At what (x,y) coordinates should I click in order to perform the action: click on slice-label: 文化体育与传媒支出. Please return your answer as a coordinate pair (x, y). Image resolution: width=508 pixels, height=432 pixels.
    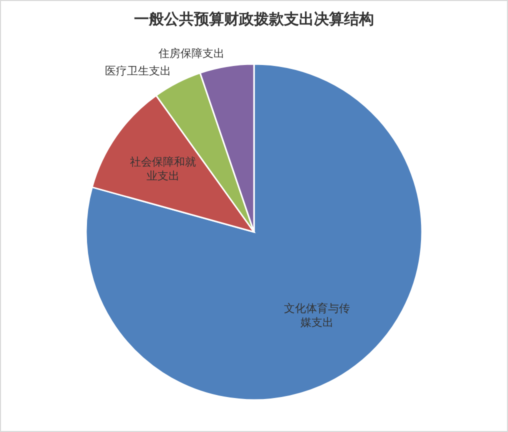
    Looking at the image, I should click on (317, 315).